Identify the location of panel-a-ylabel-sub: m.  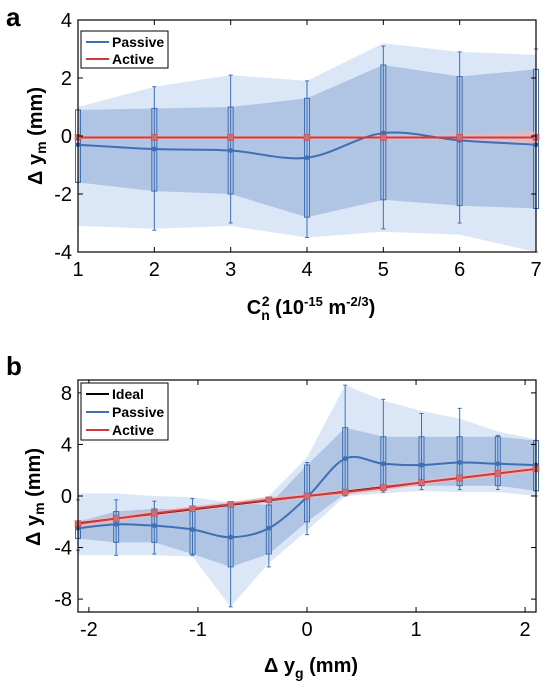
(41, 147).